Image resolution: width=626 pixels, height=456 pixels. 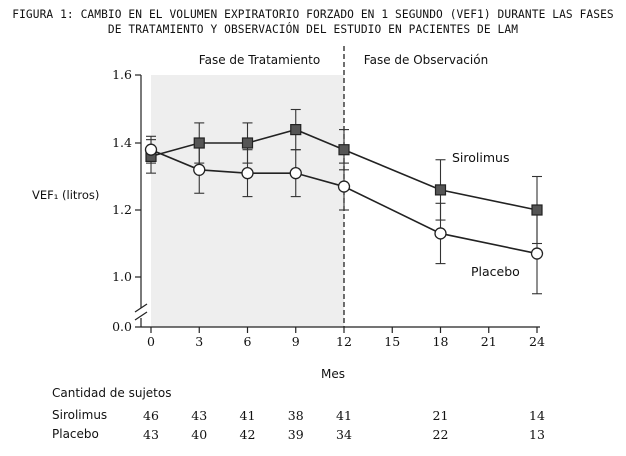 What do you see at coordinates (122, 326) in the screenshot?
I see `y-tick-label-0.0: 0.0` at bounding box center [122, 326].